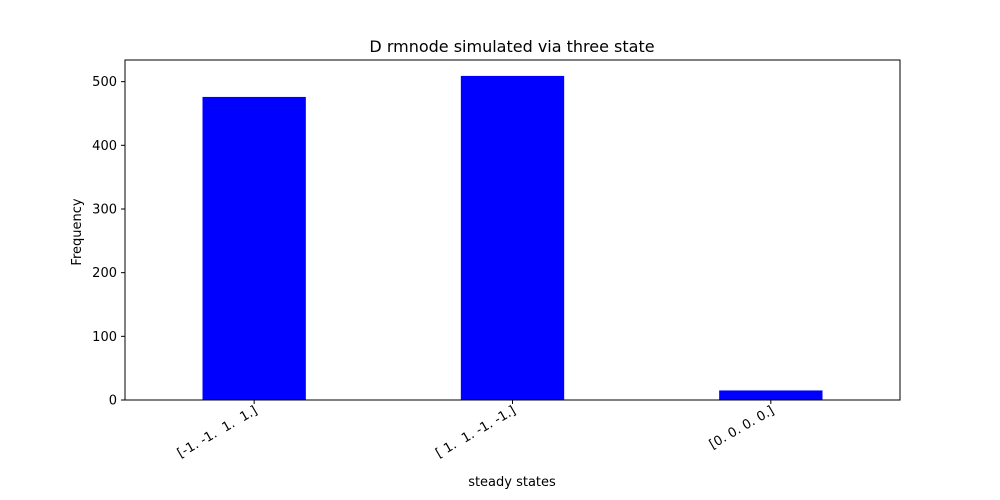 The width and height of the screenshot is (1000, 500). Describe the element at coordinates (512, 482) in the screenshot. I see `x-axis-label: steady states` at that location.